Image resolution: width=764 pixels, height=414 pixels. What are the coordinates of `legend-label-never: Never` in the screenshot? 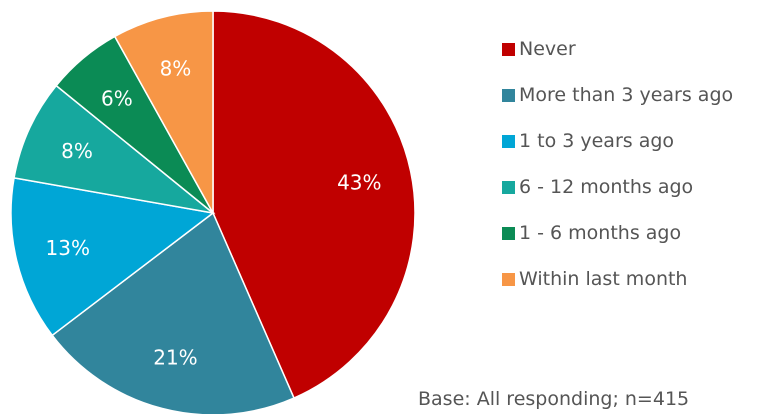 It's located at (547, 49).